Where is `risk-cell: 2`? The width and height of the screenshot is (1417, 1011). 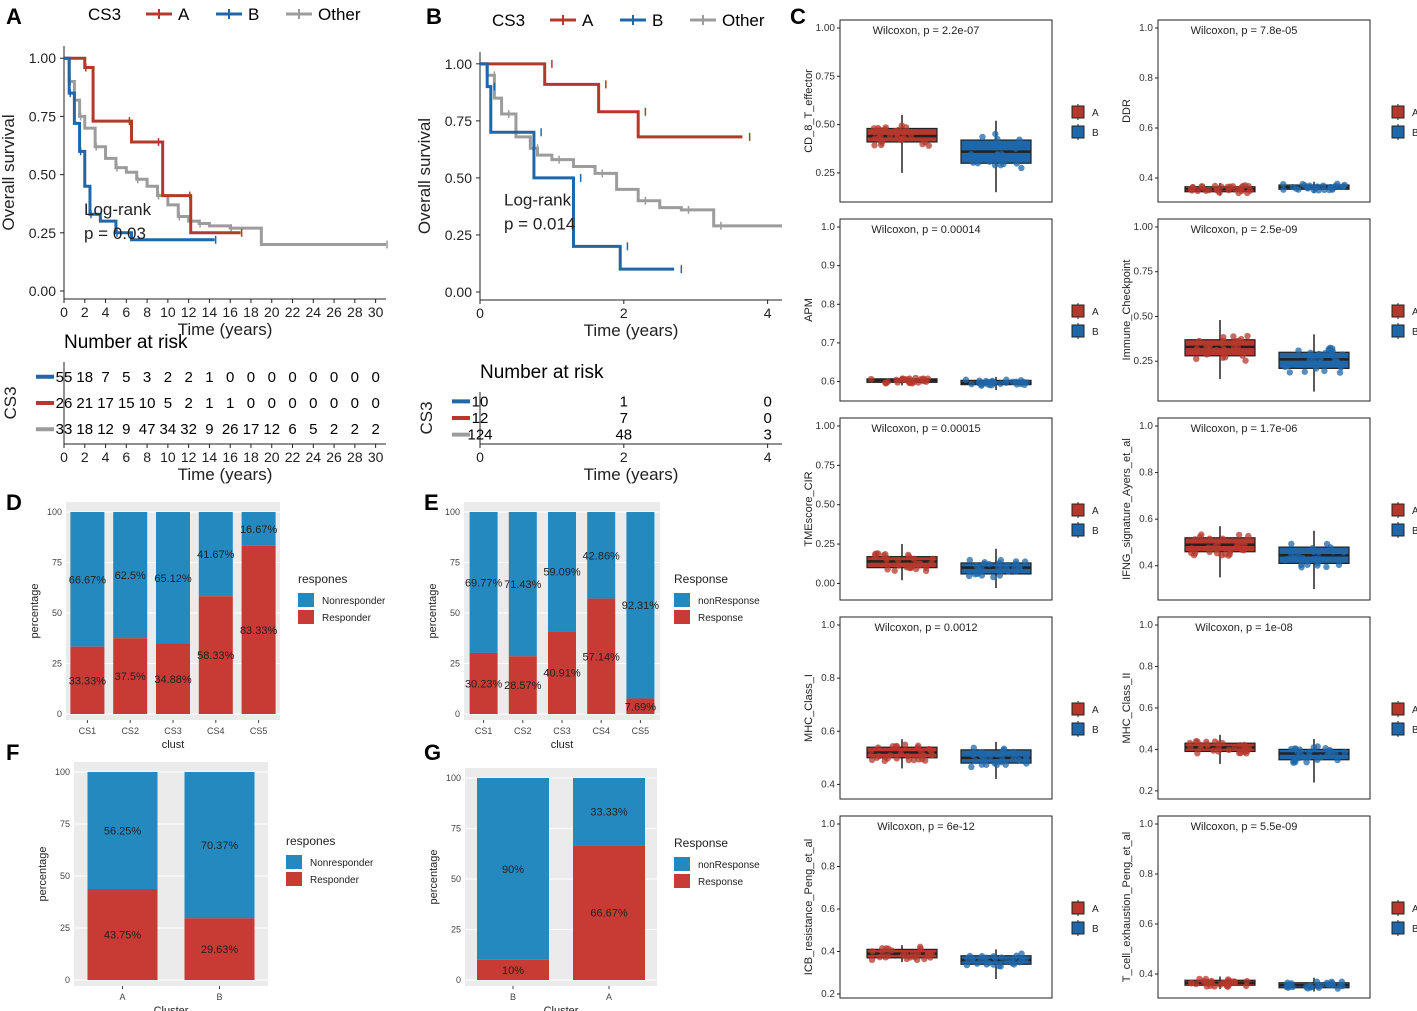
risk-cell: 2 is located at coordinates (168, 377).